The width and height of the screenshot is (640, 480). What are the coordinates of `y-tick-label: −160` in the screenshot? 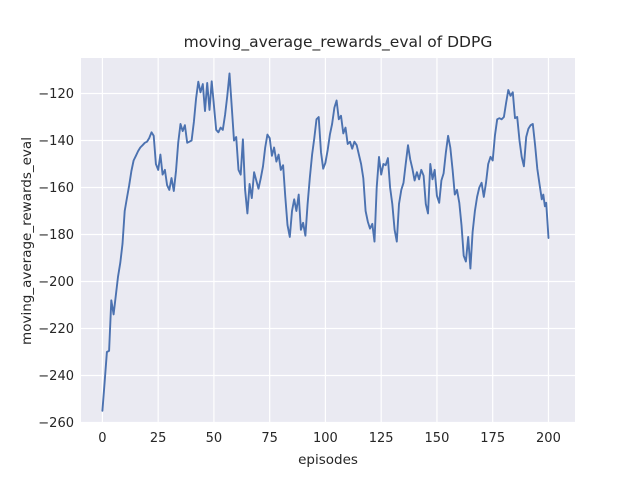 It's located at (56, 188).